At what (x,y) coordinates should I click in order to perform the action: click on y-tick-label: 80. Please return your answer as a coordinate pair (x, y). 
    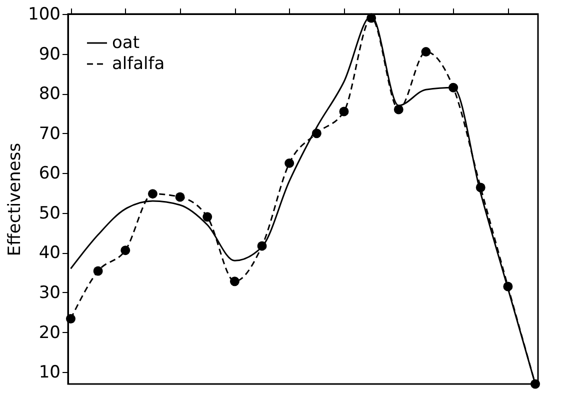
    Looking at the image, I should click on (49, 94).